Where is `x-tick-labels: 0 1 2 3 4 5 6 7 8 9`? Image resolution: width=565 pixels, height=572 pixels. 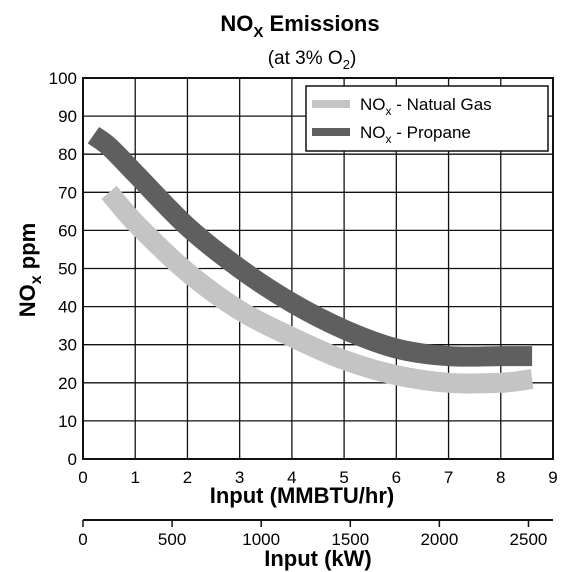 x-tick-labels: 0 1 2 3 4 5 6 7 8 9 is located at coordinates (317, 477).